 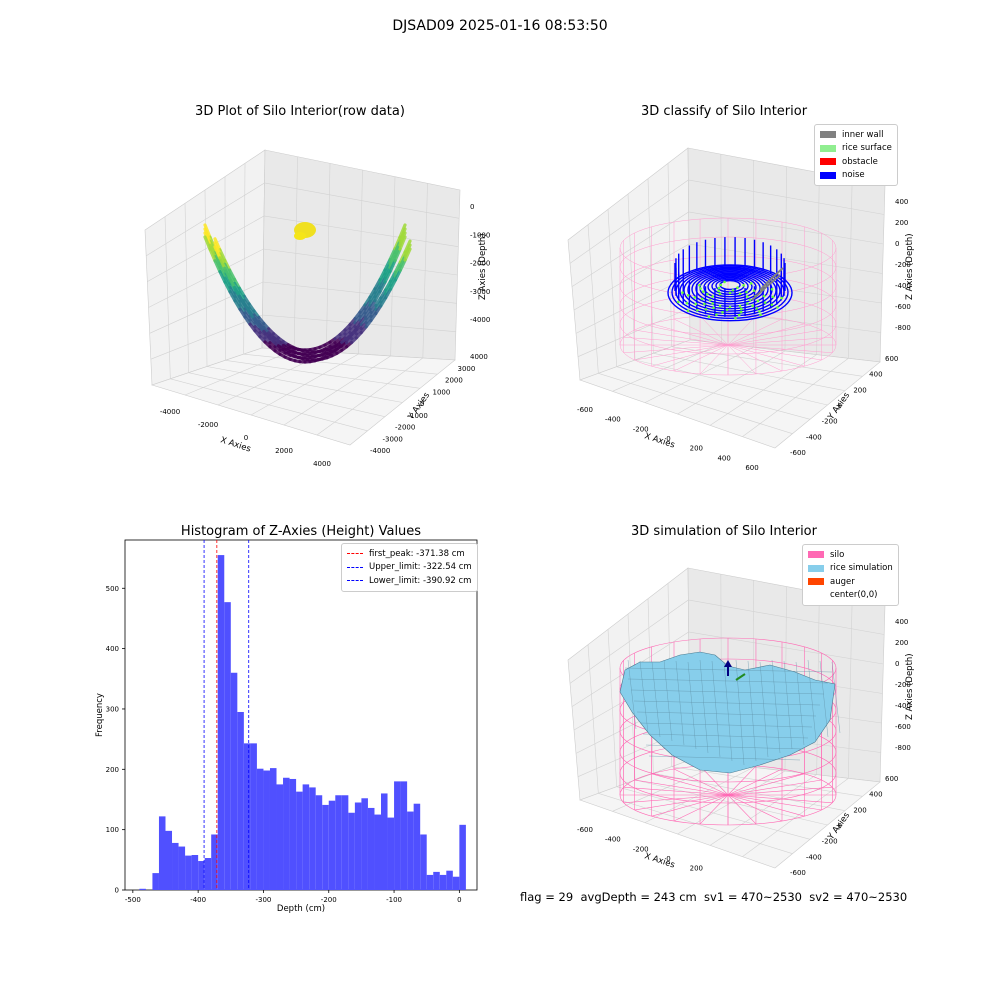 I want to click on y-tick-label: 500, so click(x=112, y=589).